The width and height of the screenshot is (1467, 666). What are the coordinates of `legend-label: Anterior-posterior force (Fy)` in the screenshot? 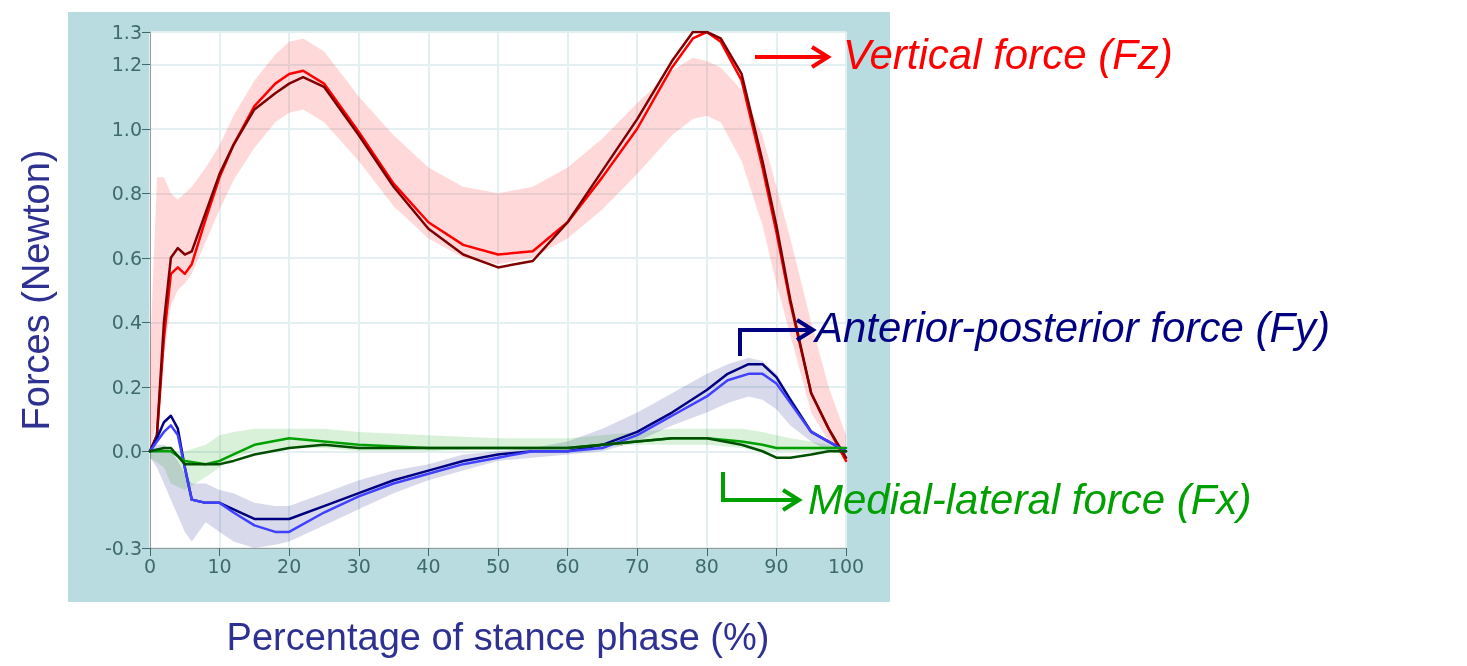 It's located at (1073, 327).